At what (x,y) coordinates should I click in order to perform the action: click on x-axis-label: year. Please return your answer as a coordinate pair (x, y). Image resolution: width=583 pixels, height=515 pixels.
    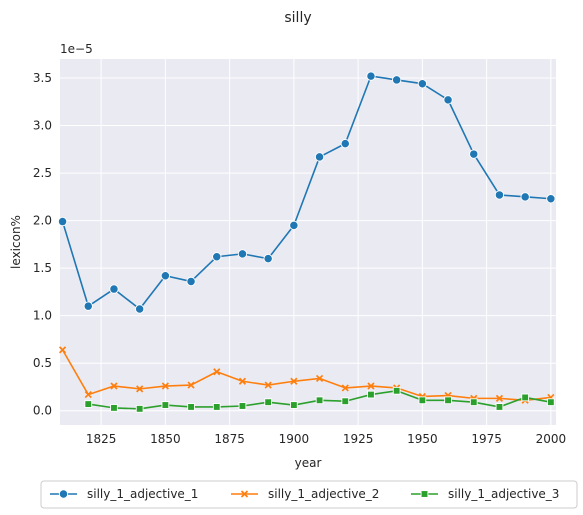
    Looking at the image, I should click on (308, 463).